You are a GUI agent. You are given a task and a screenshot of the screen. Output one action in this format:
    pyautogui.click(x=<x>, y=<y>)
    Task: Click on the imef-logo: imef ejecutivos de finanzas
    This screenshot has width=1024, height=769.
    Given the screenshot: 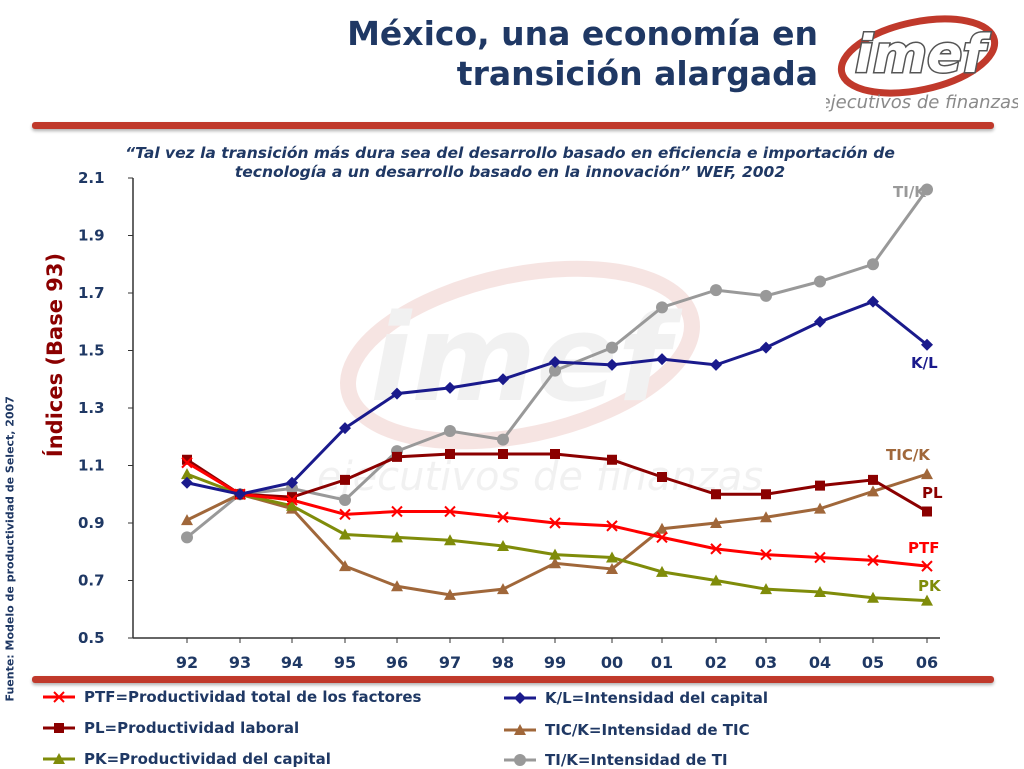 What is the action you would take?
    pyautogui.click(x=922, y=64)
    